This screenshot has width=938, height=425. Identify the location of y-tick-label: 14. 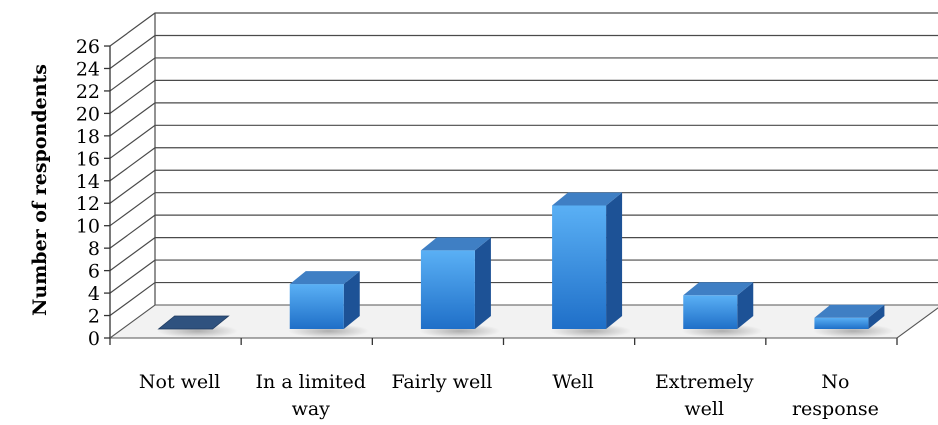
(88, 182).